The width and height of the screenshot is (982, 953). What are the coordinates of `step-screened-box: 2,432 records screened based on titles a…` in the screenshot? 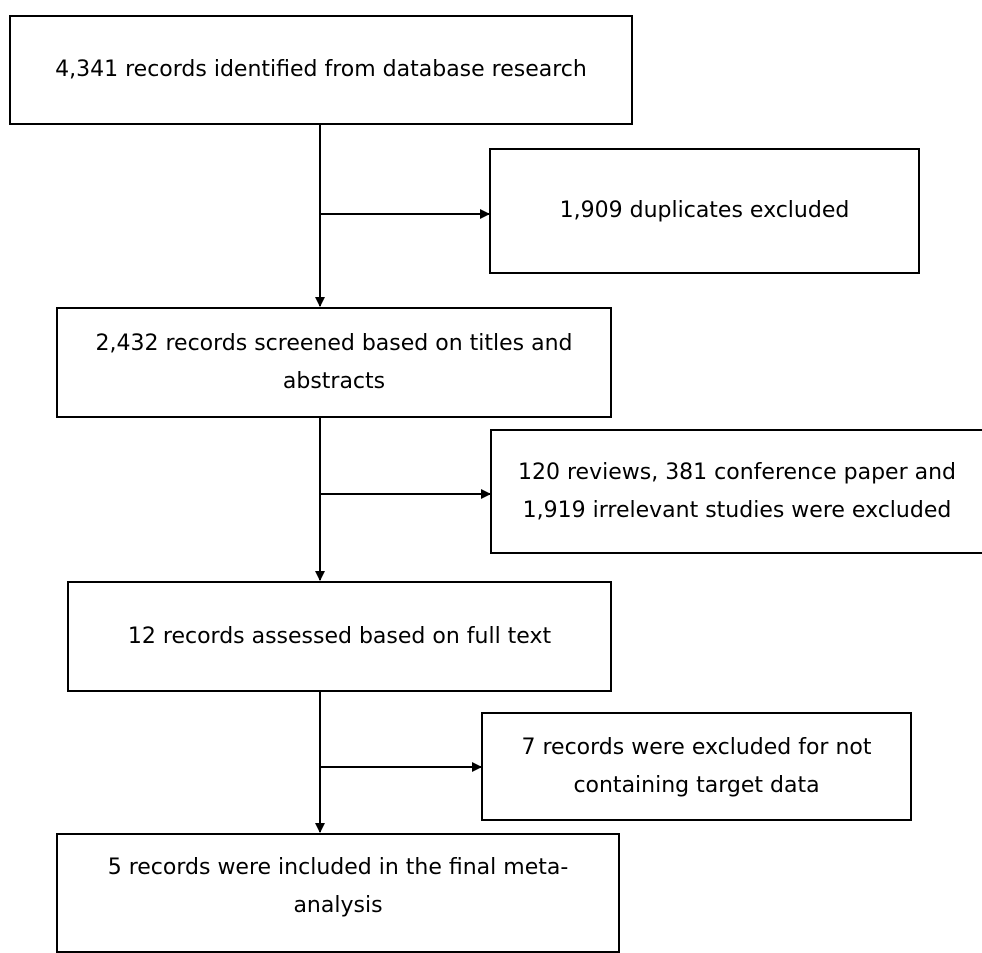 It's located at (334, 362).